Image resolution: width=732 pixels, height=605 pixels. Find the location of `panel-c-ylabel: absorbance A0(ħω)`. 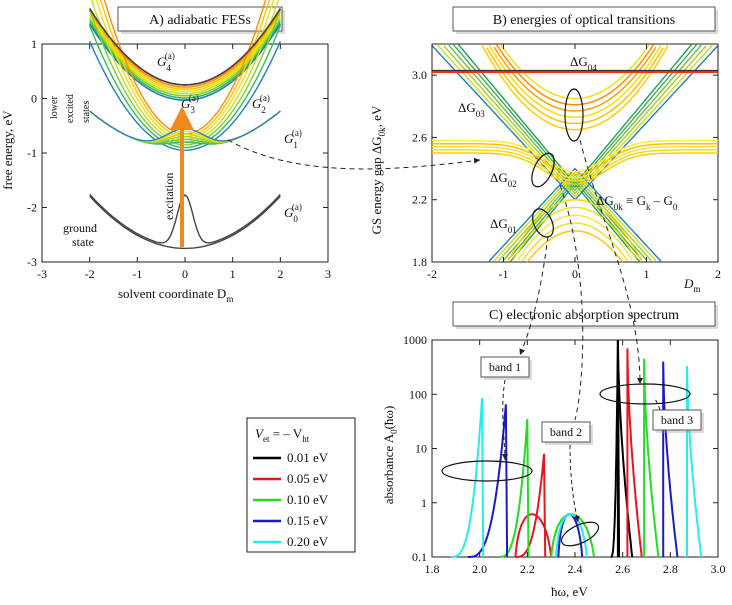

panel-c-ylabel: absorbance A0(ħω) is located at coordinates (390, 455).